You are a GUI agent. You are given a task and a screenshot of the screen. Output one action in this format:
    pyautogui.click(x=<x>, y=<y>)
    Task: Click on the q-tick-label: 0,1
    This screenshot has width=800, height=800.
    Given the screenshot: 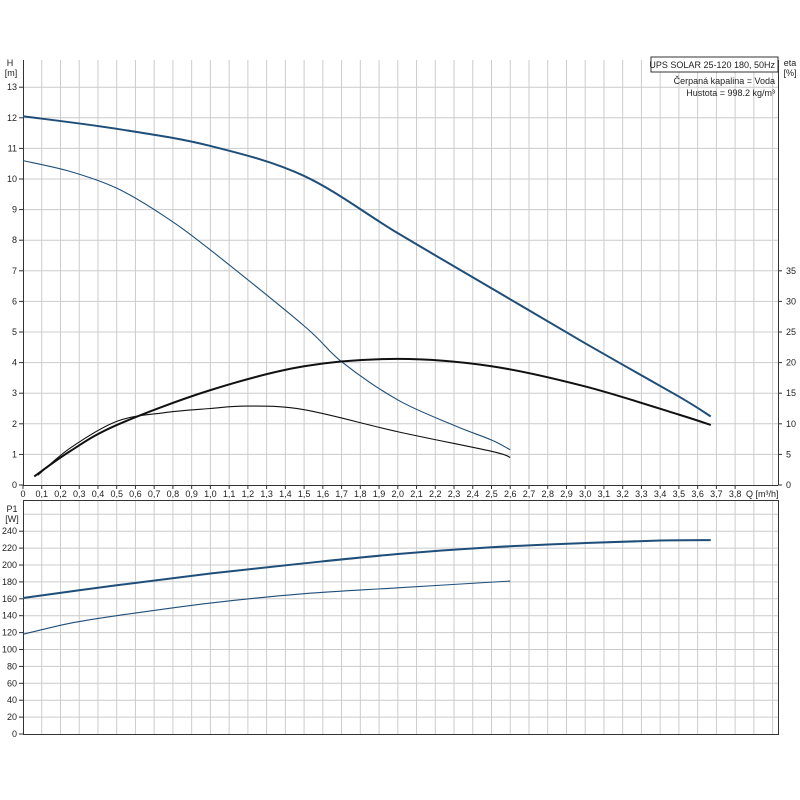 What is the action you would take?
    pyautogui.click(x=41, y=494)
    